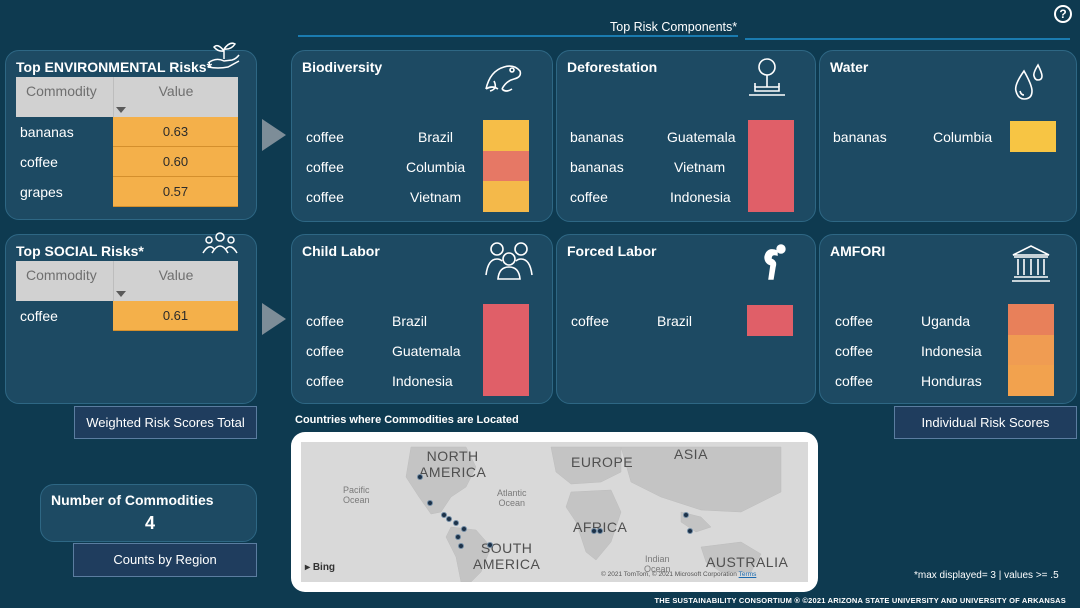 The height and width of the screenshot is (608, 1080). What do you see at coordinates (747, 574) in the screenshot?
I see `map-terms-link: Terms` at bounding box center [747, 574].